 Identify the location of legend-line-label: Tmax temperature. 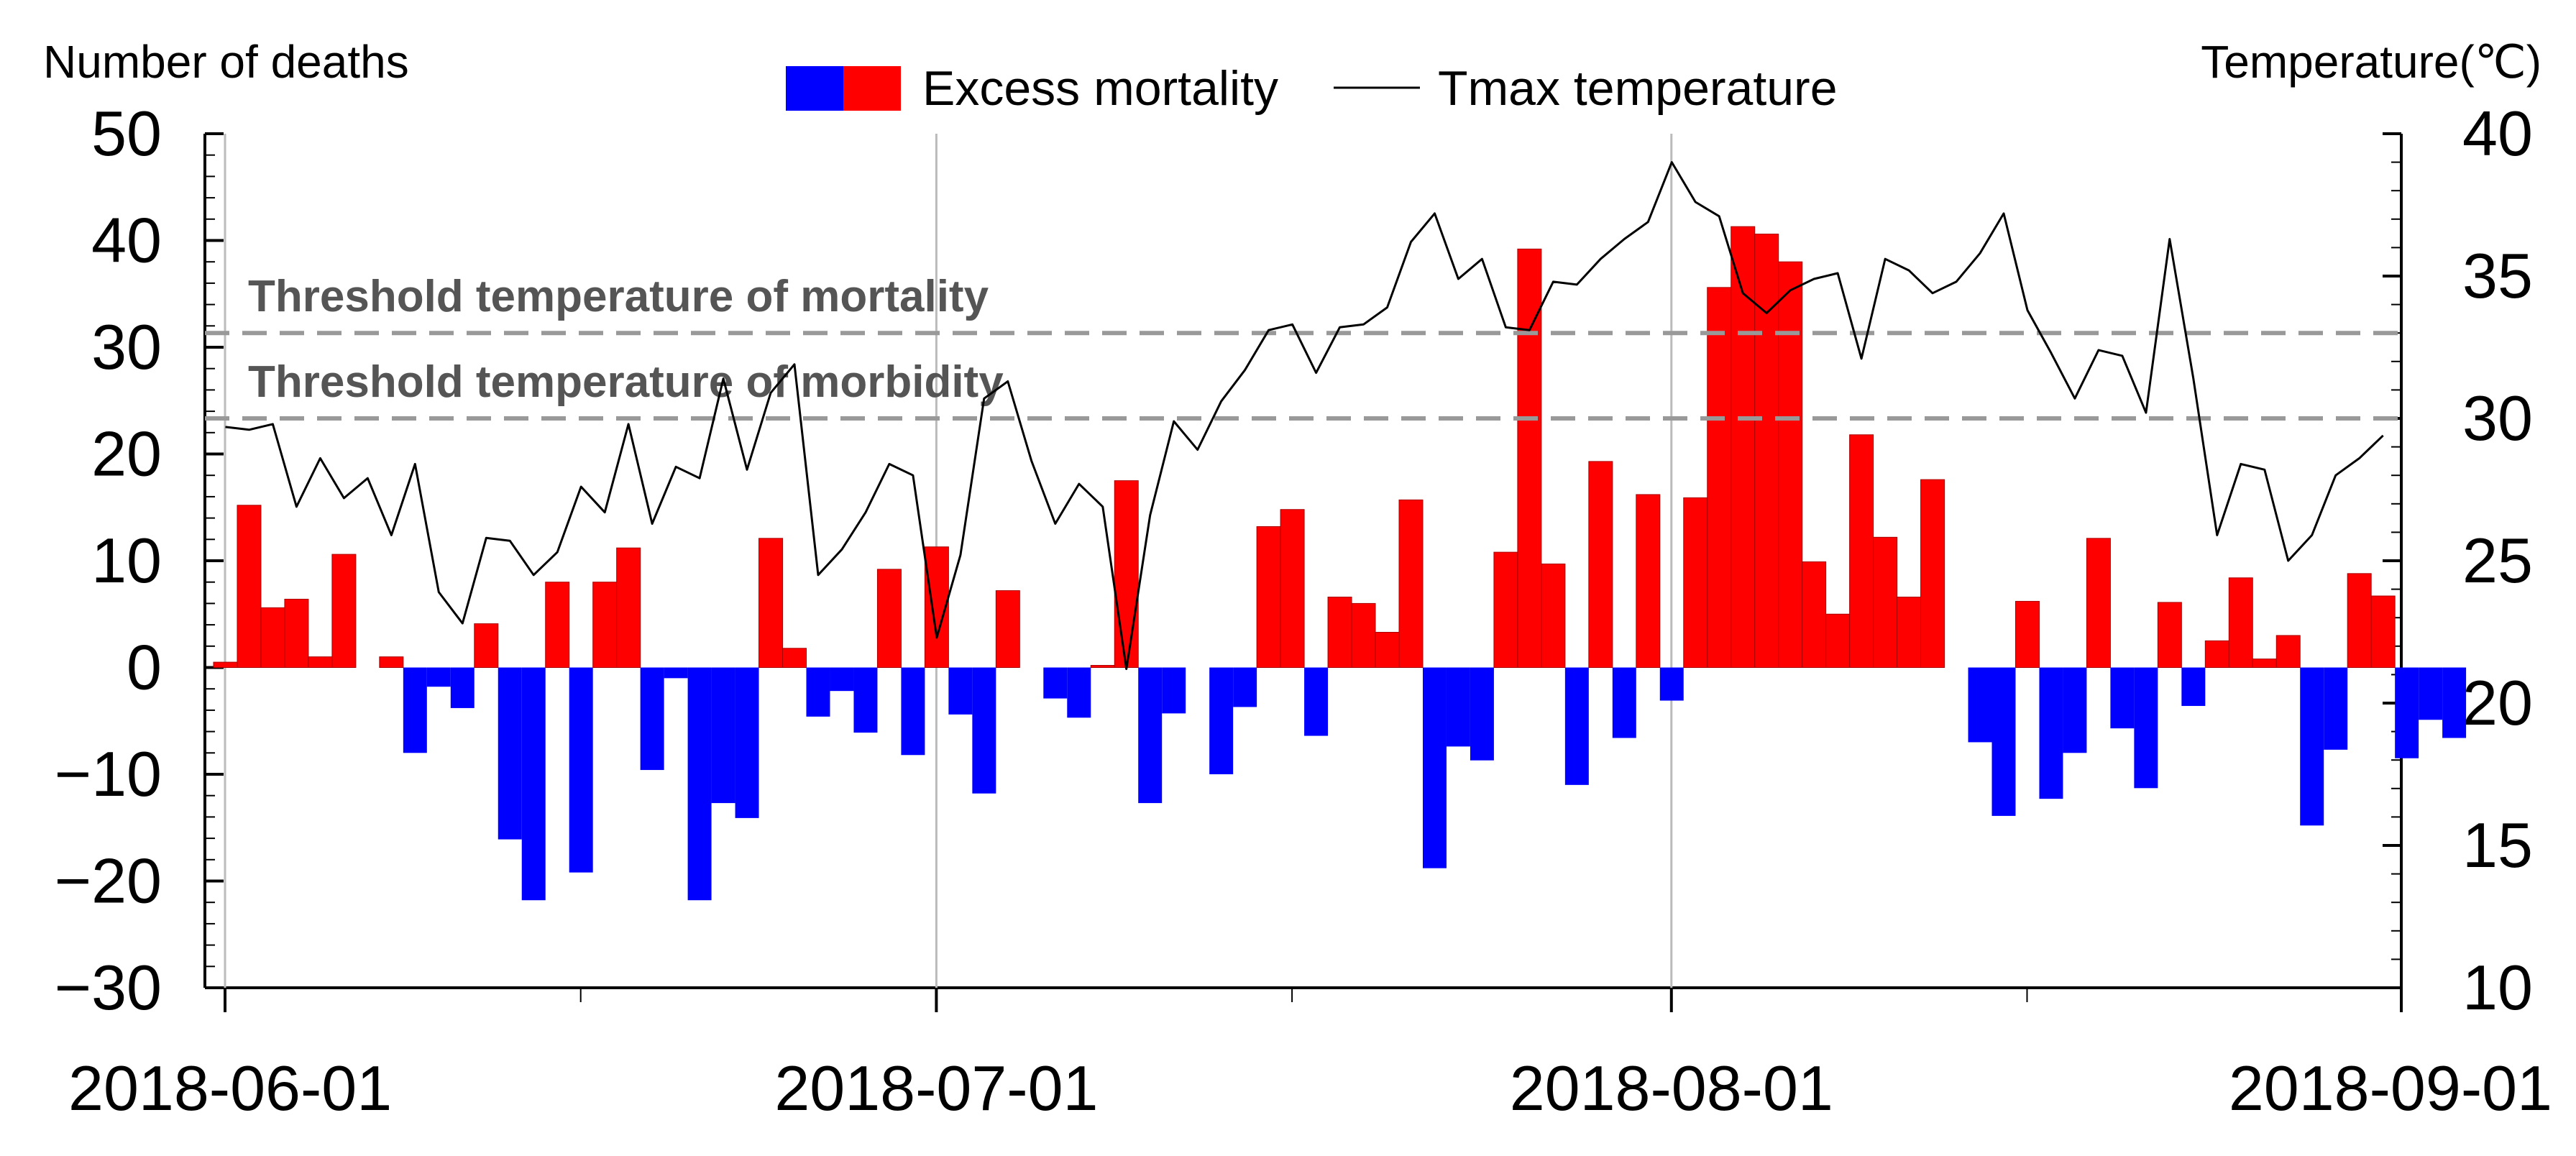
(1638, 88).